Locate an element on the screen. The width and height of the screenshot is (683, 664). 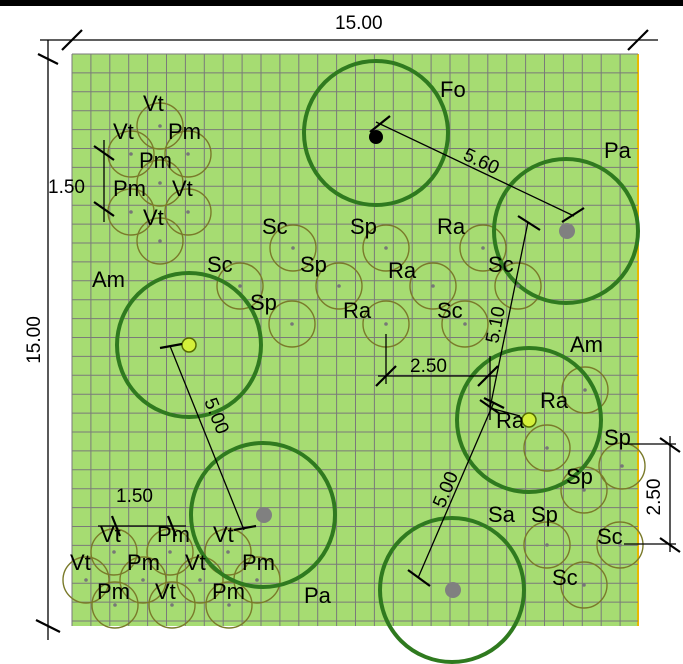
top-border is located at coordinates (341, 3).